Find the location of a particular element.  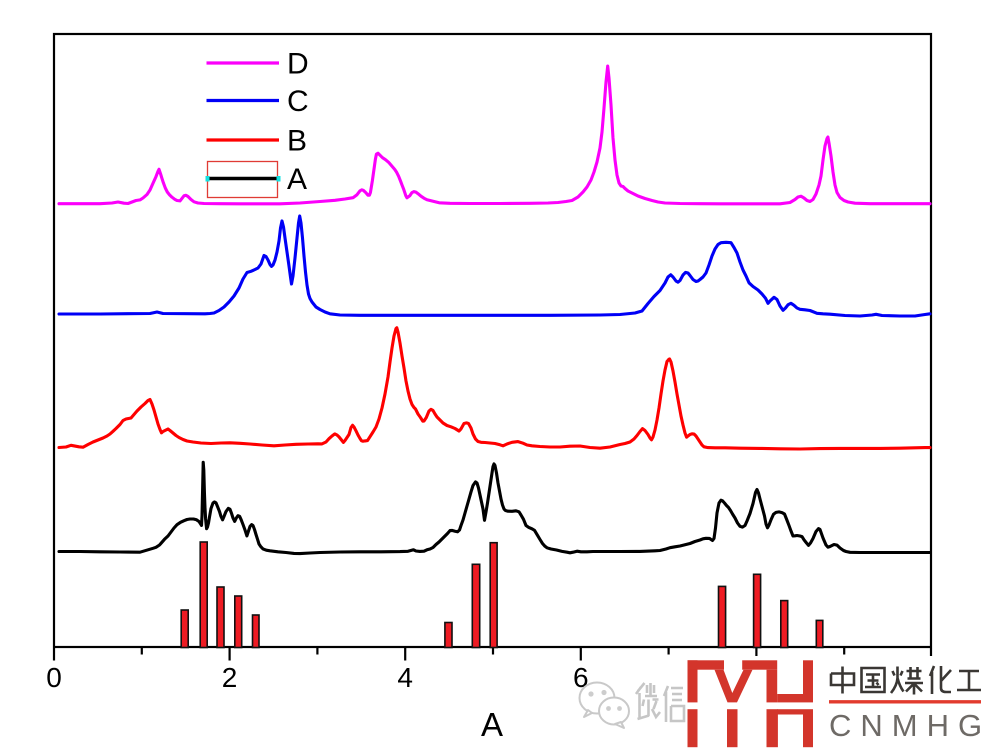

svg-text: B is located at coordinates (297, 141).